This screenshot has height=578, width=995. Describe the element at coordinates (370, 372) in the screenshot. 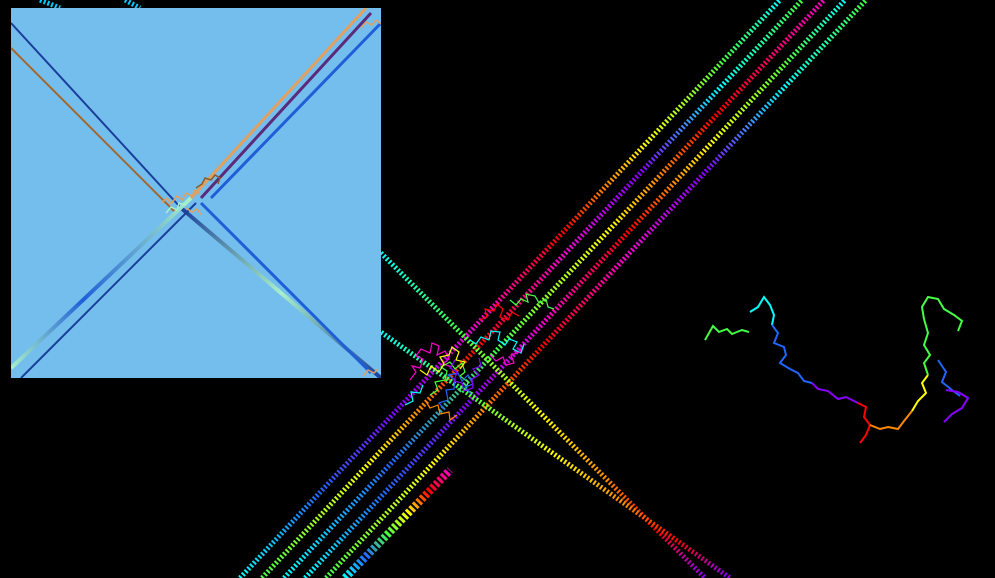

I see `inset-corner-cluster-bottom` at that location.